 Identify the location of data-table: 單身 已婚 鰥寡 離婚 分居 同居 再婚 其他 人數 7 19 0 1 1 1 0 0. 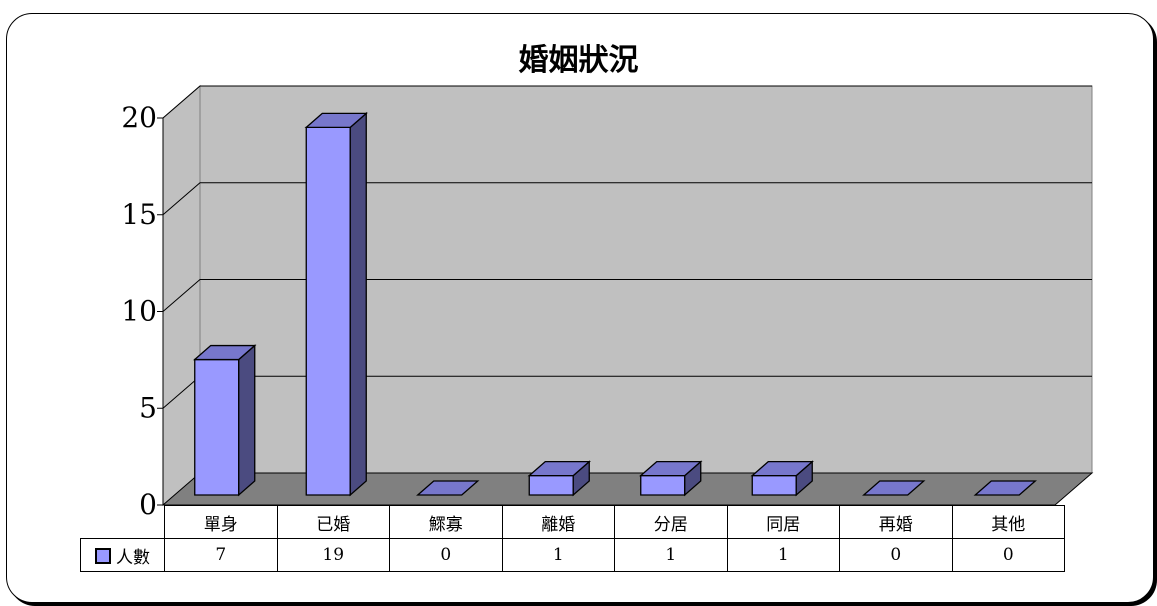
(572, 538).